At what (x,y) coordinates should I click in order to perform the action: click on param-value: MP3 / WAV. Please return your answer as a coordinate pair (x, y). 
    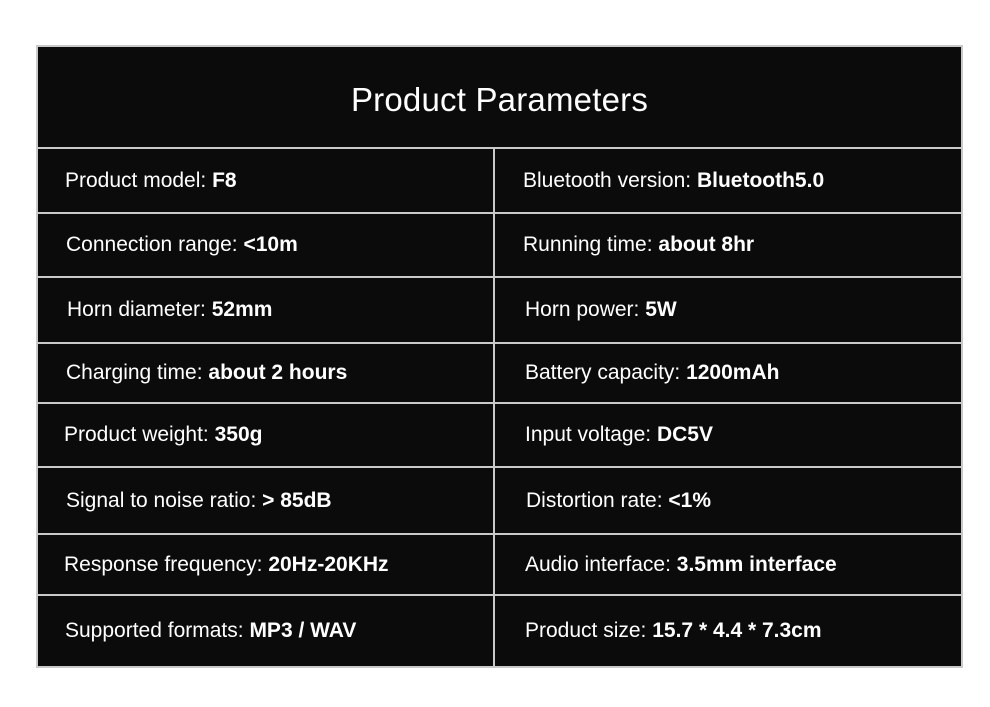
    Looking at the image, I should click on (303, 630).